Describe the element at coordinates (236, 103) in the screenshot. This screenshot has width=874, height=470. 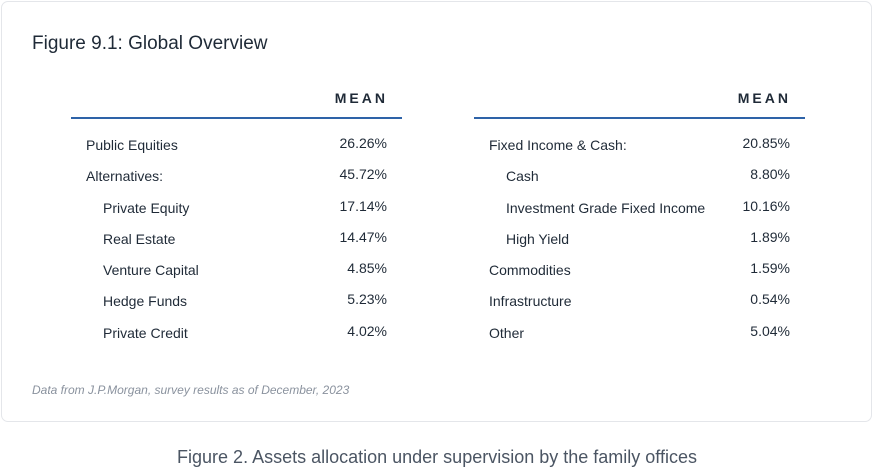
I see `left-table-header: MEAN` at that location.